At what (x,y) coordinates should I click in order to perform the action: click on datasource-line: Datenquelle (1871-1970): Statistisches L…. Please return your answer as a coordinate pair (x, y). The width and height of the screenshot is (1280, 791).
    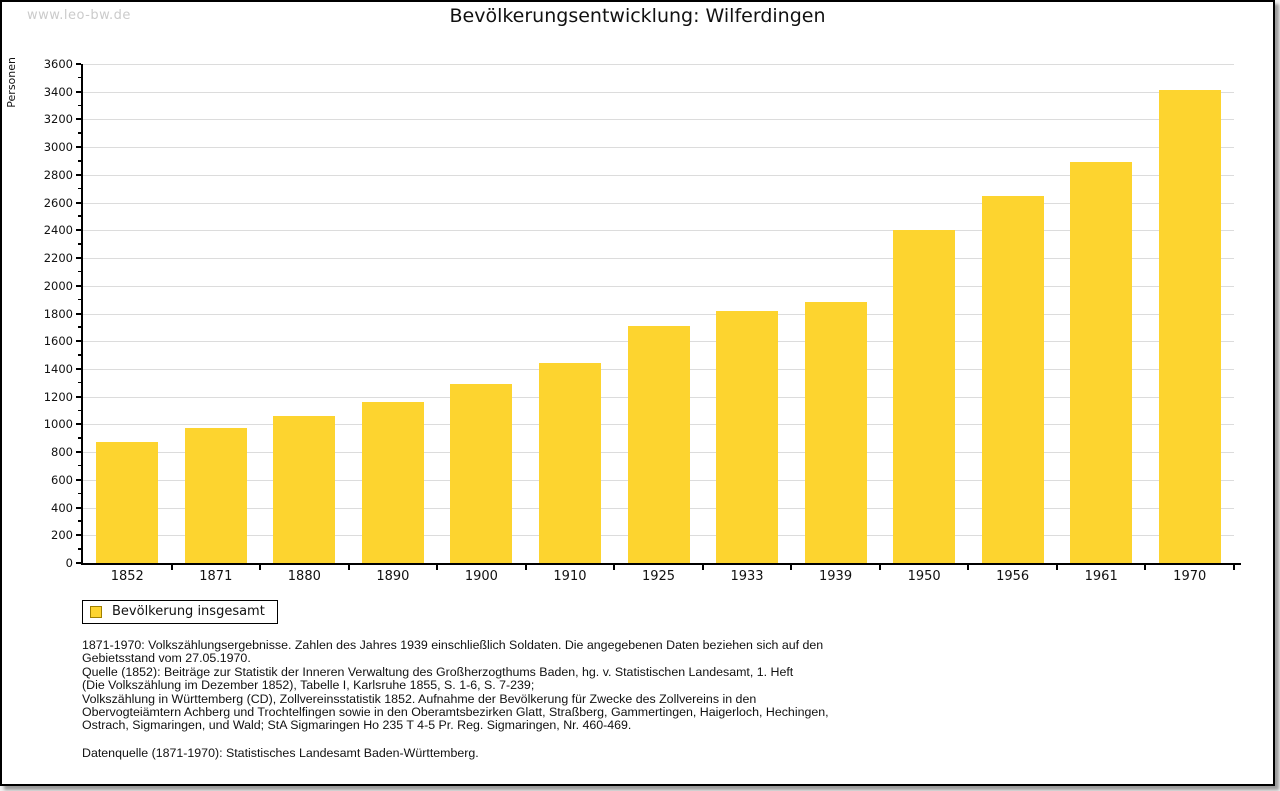
    Looking at the image, I should click on (280, 752).